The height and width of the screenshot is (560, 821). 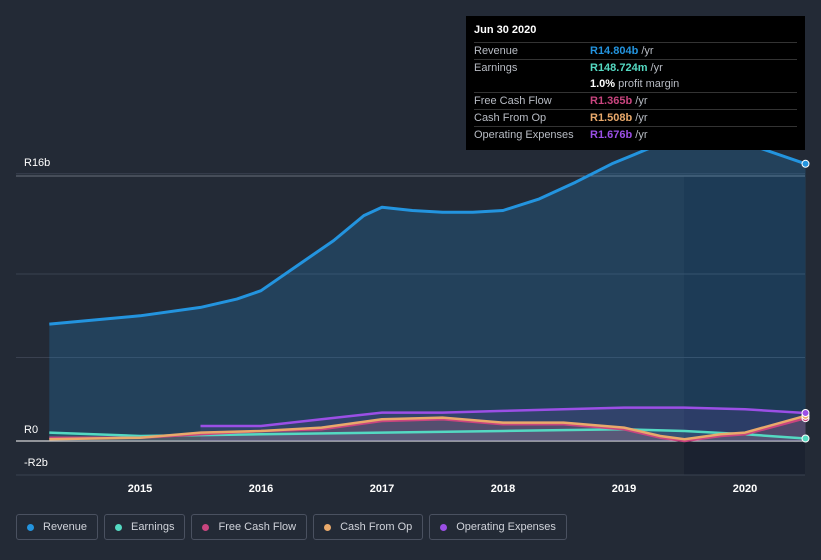 What do you see at coordinates (36, 463) in the screenshot?
I see `y-tick-label: -R2b` at bounding box center [36, 463].